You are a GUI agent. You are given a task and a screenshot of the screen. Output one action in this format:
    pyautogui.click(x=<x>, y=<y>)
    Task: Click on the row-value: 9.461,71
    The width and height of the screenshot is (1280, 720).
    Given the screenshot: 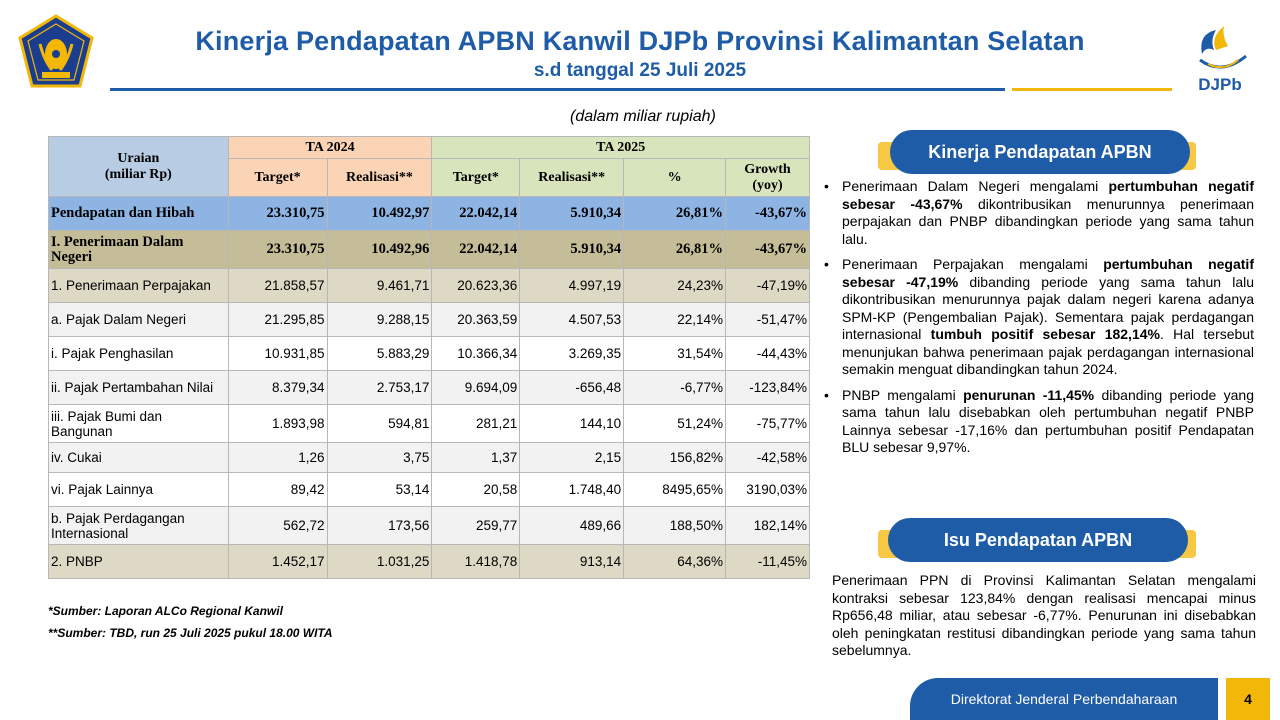 What is the action you would take?
    pyautogui.click(x=379, y=285)
    